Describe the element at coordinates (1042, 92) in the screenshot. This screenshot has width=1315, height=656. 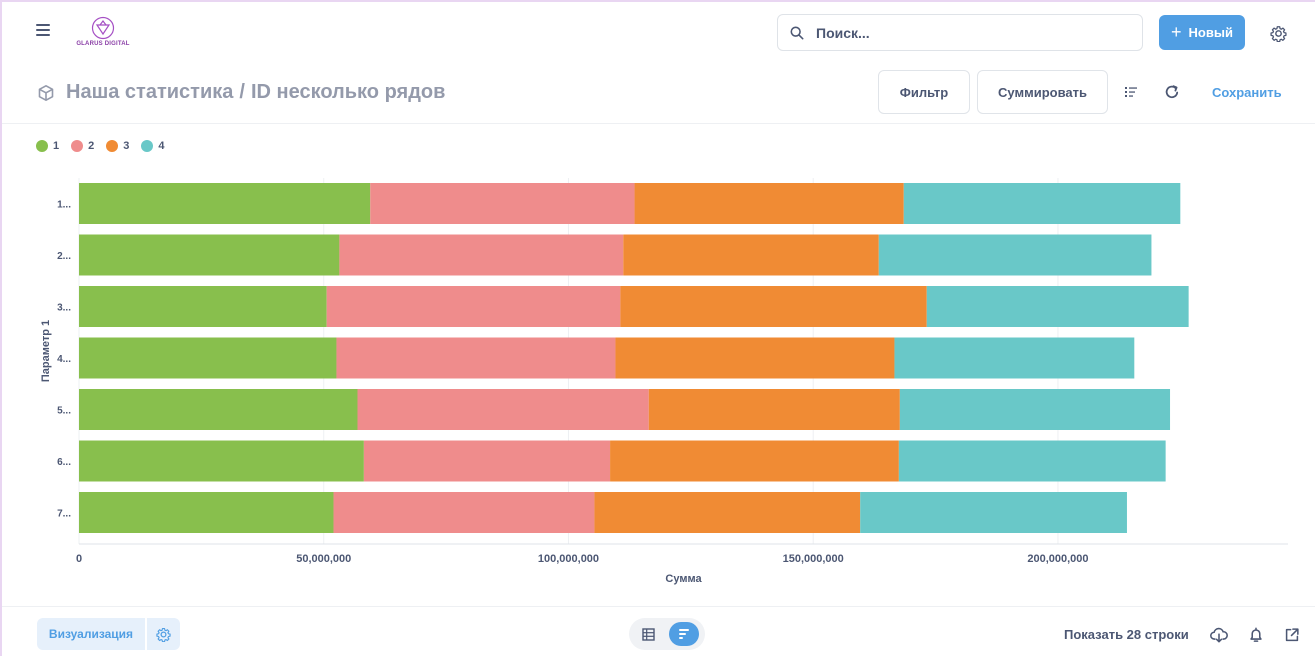
I see `summarize-button: Суммировать` at that location.